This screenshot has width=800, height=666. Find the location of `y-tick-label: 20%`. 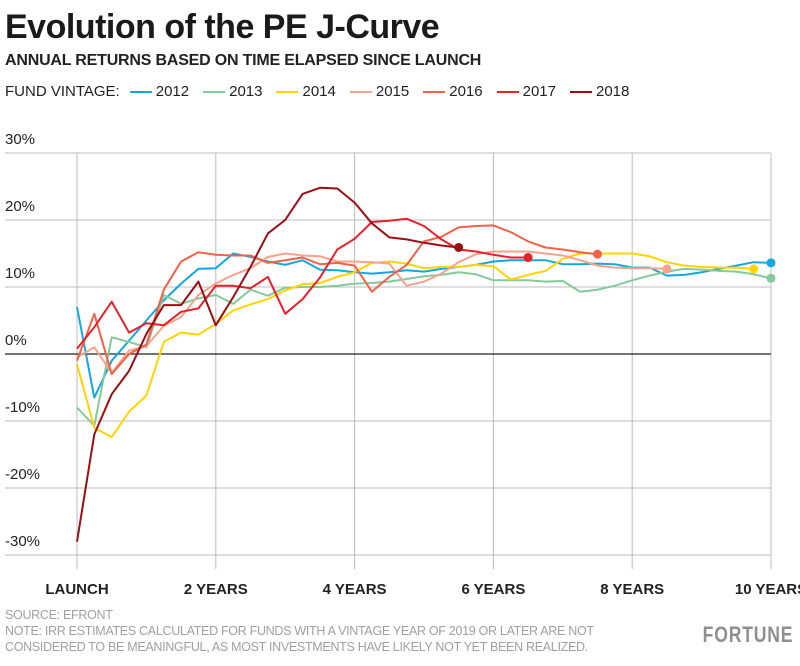

y-tick-label: 20% is located at coordinates (20, 206).